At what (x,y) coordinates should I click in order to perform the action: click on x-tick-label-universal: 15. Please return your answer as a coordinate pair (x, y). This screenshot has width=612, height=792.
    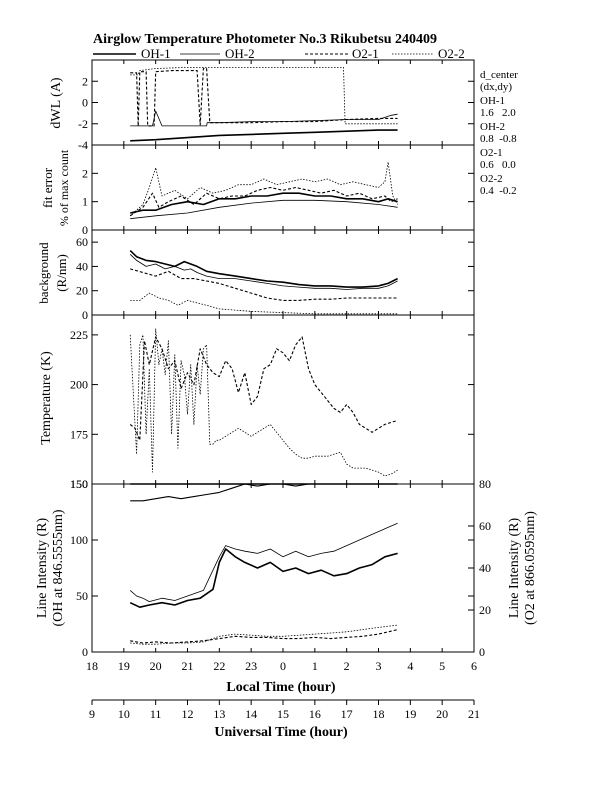
    Looking at the image, I should click on (283, 714).